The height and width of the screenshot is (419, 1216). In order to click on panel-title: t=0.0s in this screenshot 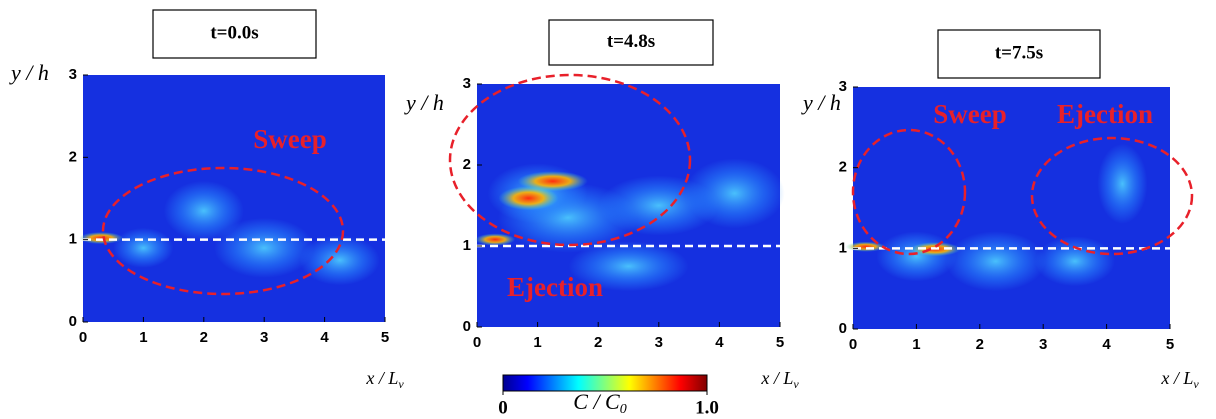, I will do `click(234, 32)`.